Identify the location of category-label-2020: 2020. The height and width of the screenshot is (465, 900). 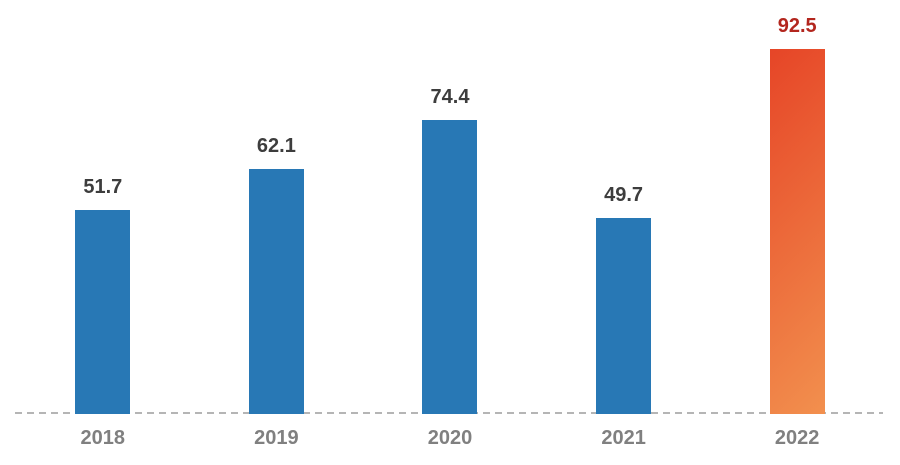
(450, 438).